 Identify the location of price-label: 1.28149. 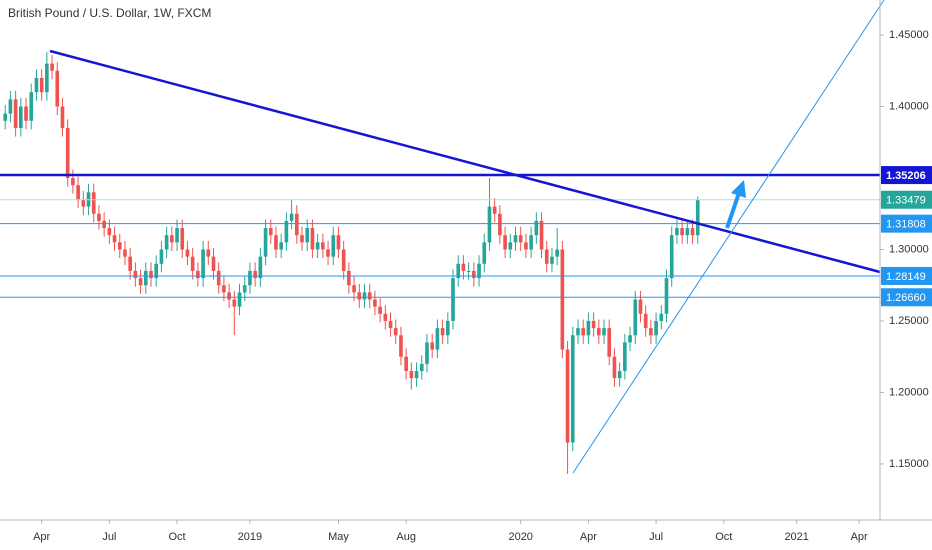
(906, 277).